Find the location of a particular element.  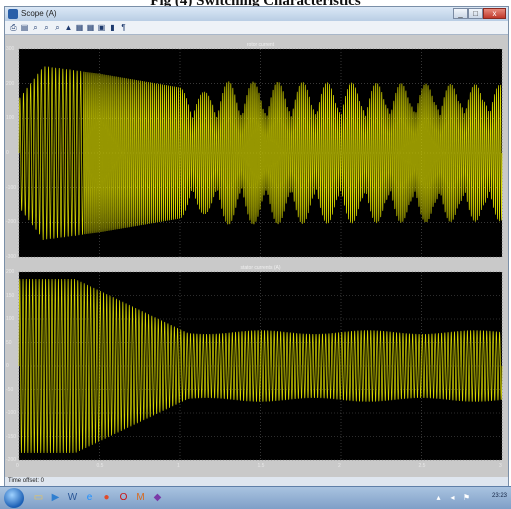

explorer-icon: ▭ is located at coordinates (38, 497).